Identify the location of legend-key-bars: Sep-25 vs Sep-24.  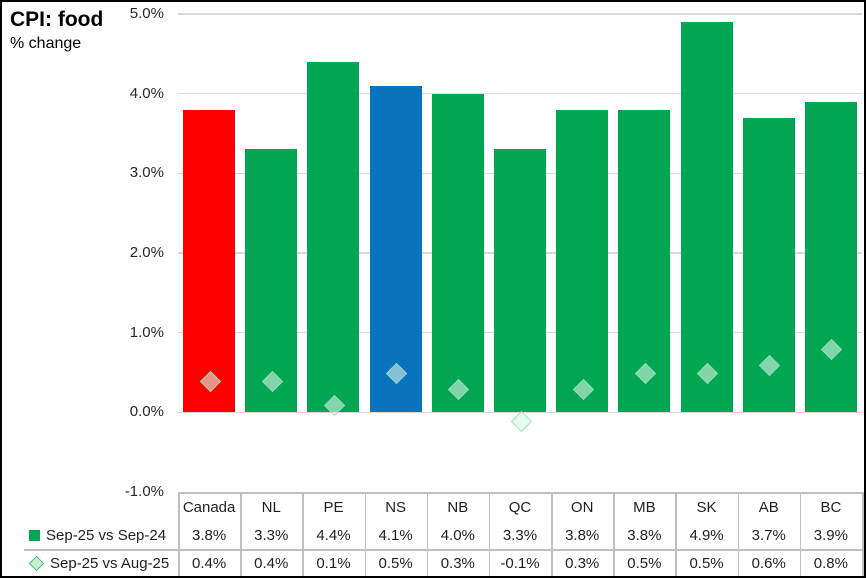
(97, 535).